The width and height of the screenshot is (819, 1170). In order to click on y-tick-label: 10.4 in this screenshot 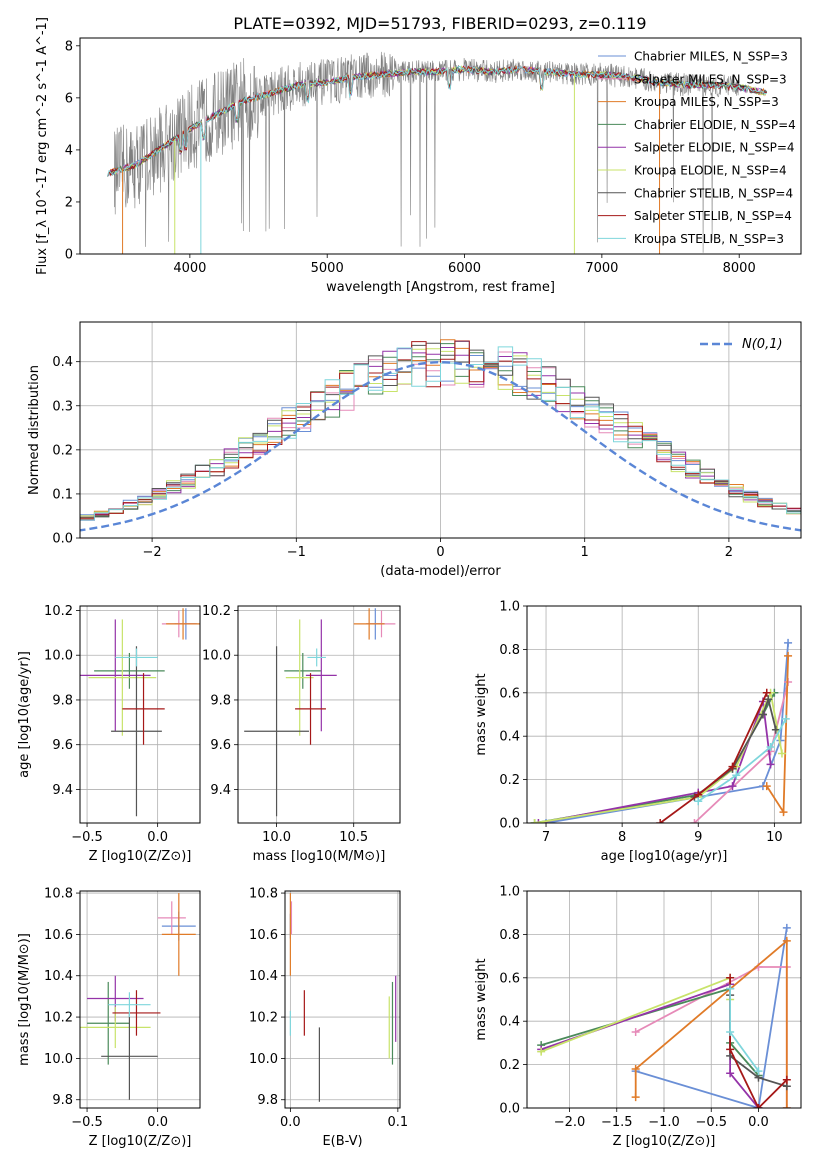, I will do `click(263, 976)`.